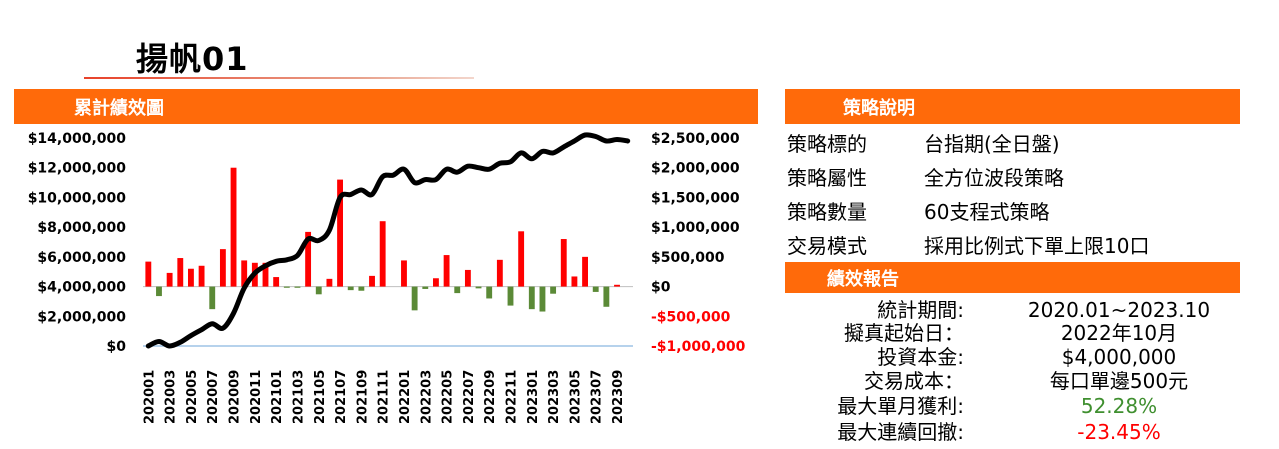 The height and width of the screenshot is (449, 1279). I want to click on strategy-section-header: 策略說明, so click(1012, 106).